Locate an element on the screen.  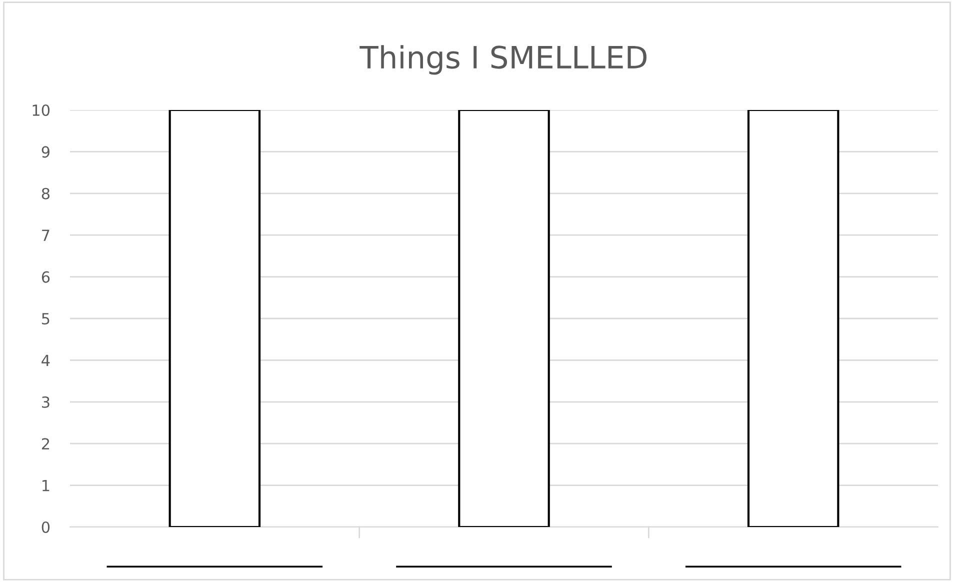
y-tick-label: 5 is located at coordinates (46, 319).